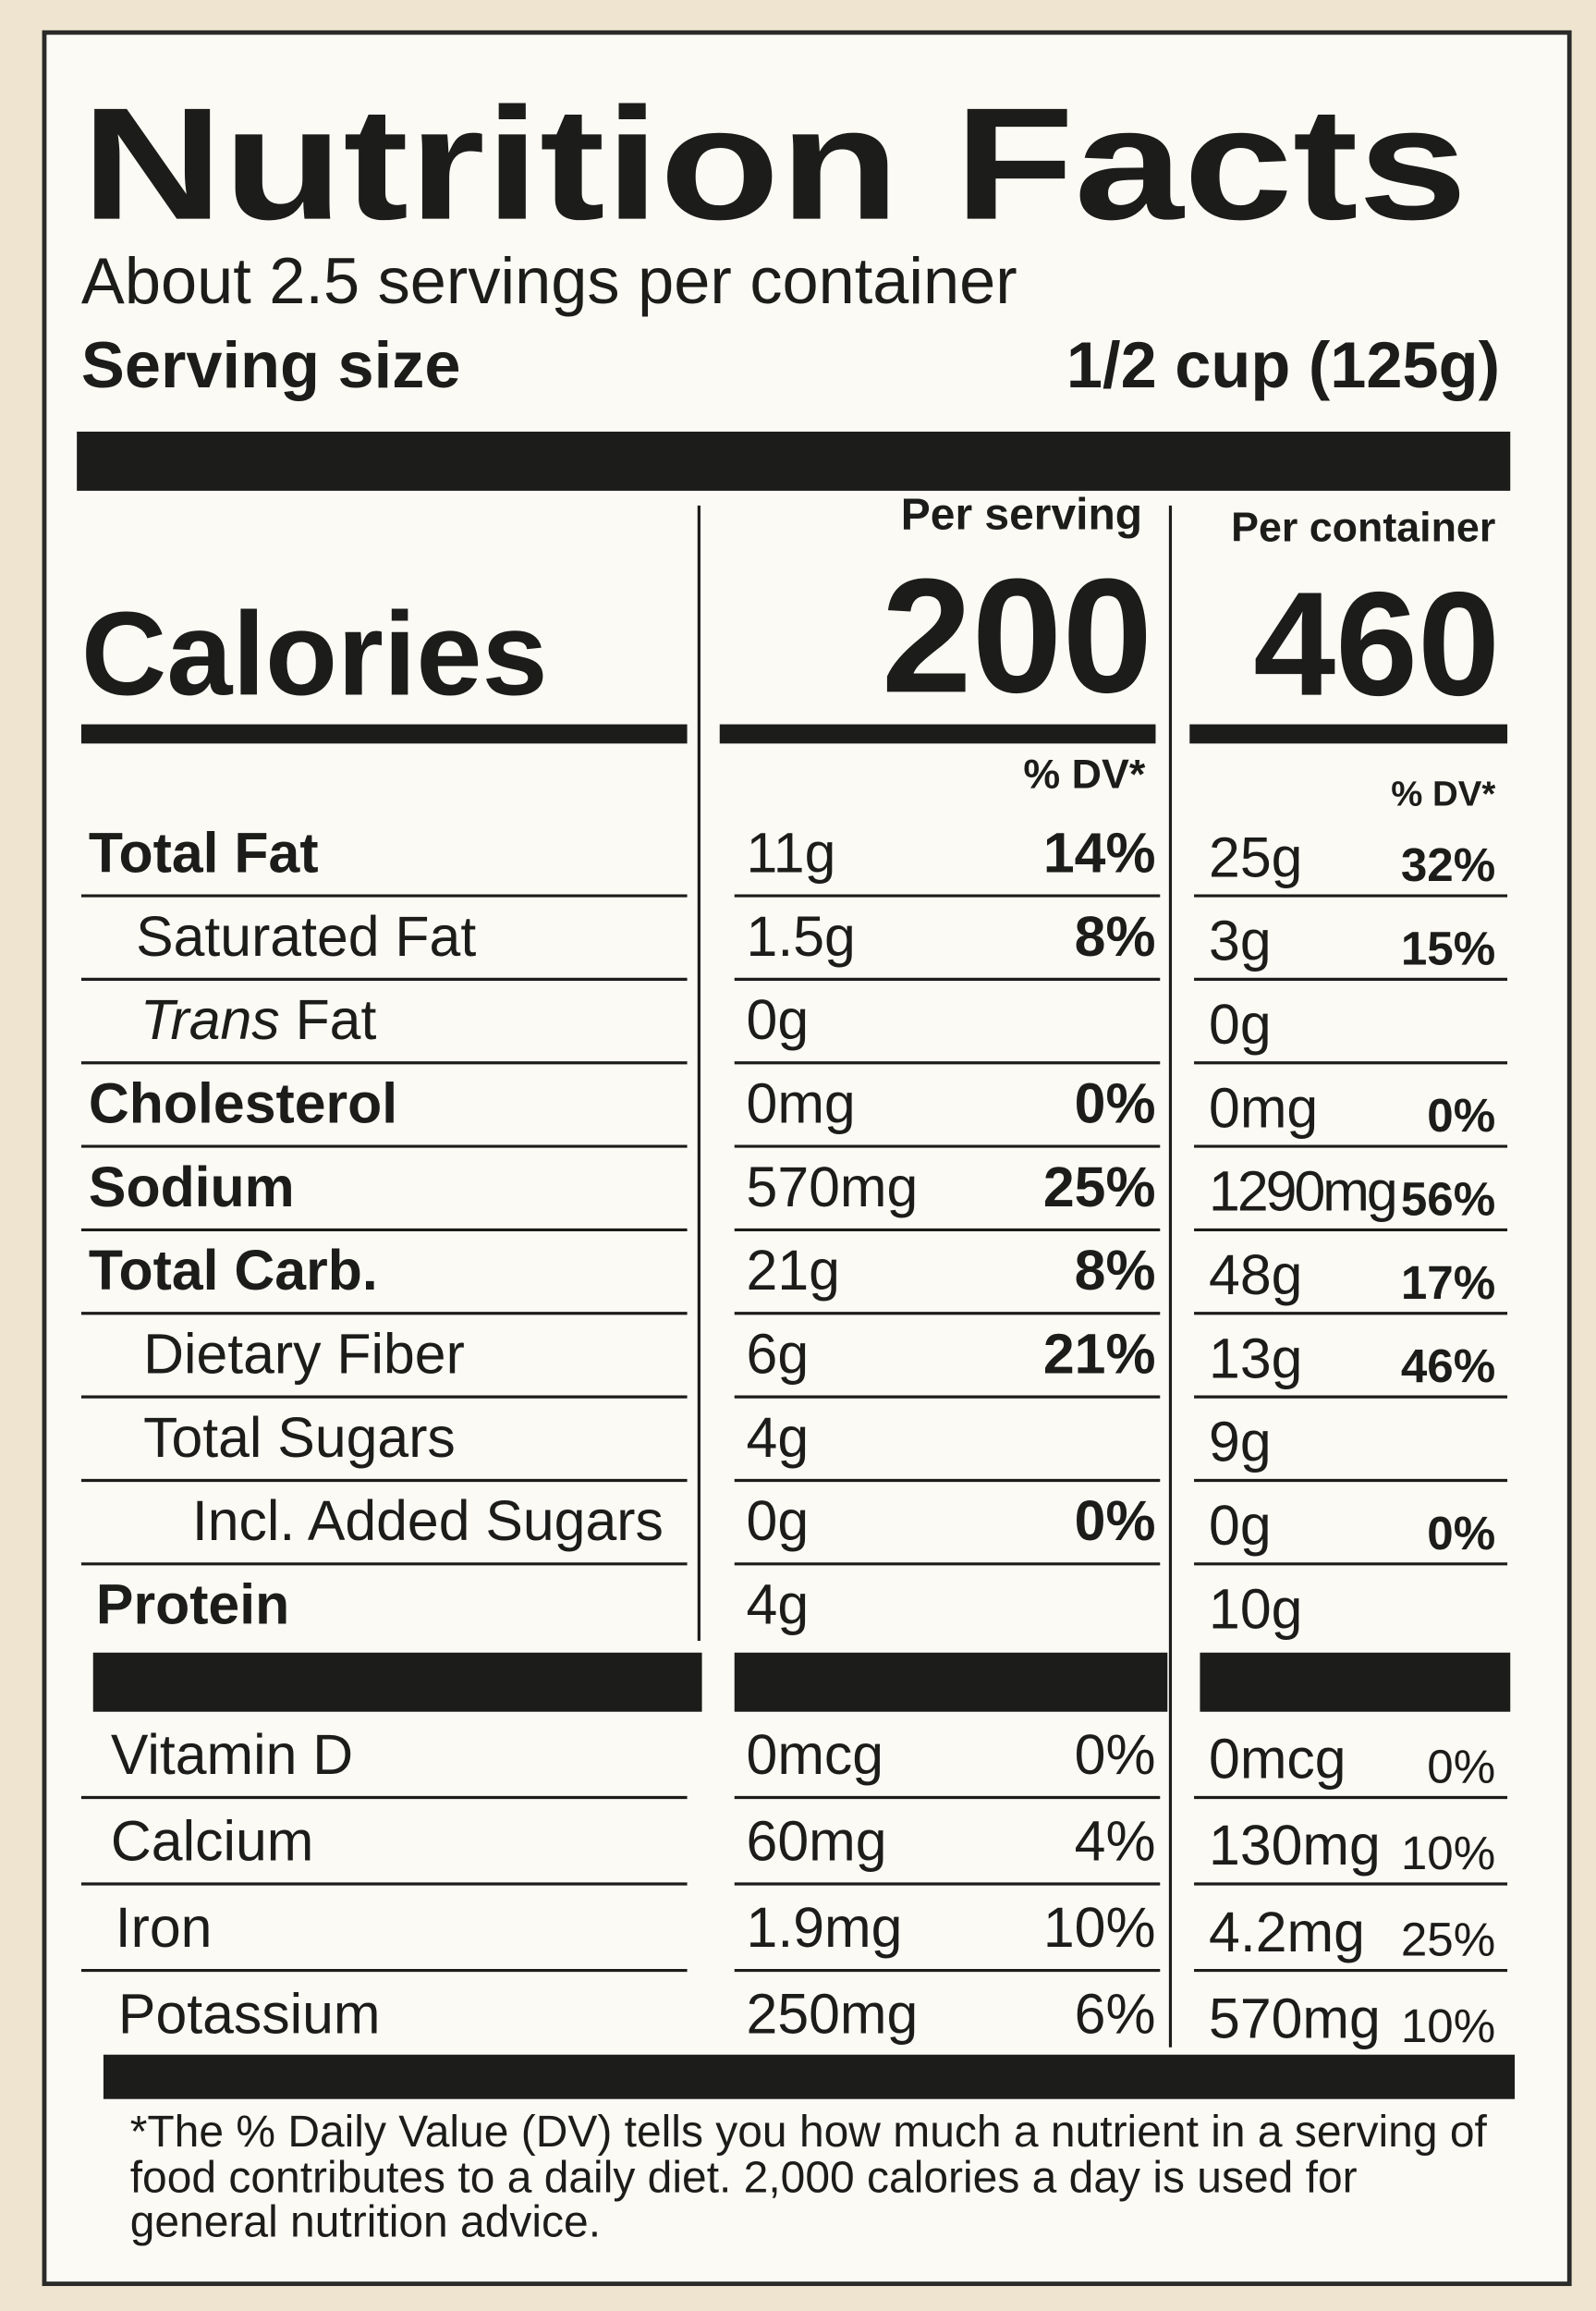 This screenshot has width=1596, height=2311. What do you see at coordinates (314, 655) in the screenshot?
I see `calories-label: Calories` at bounding box center [314, 655].